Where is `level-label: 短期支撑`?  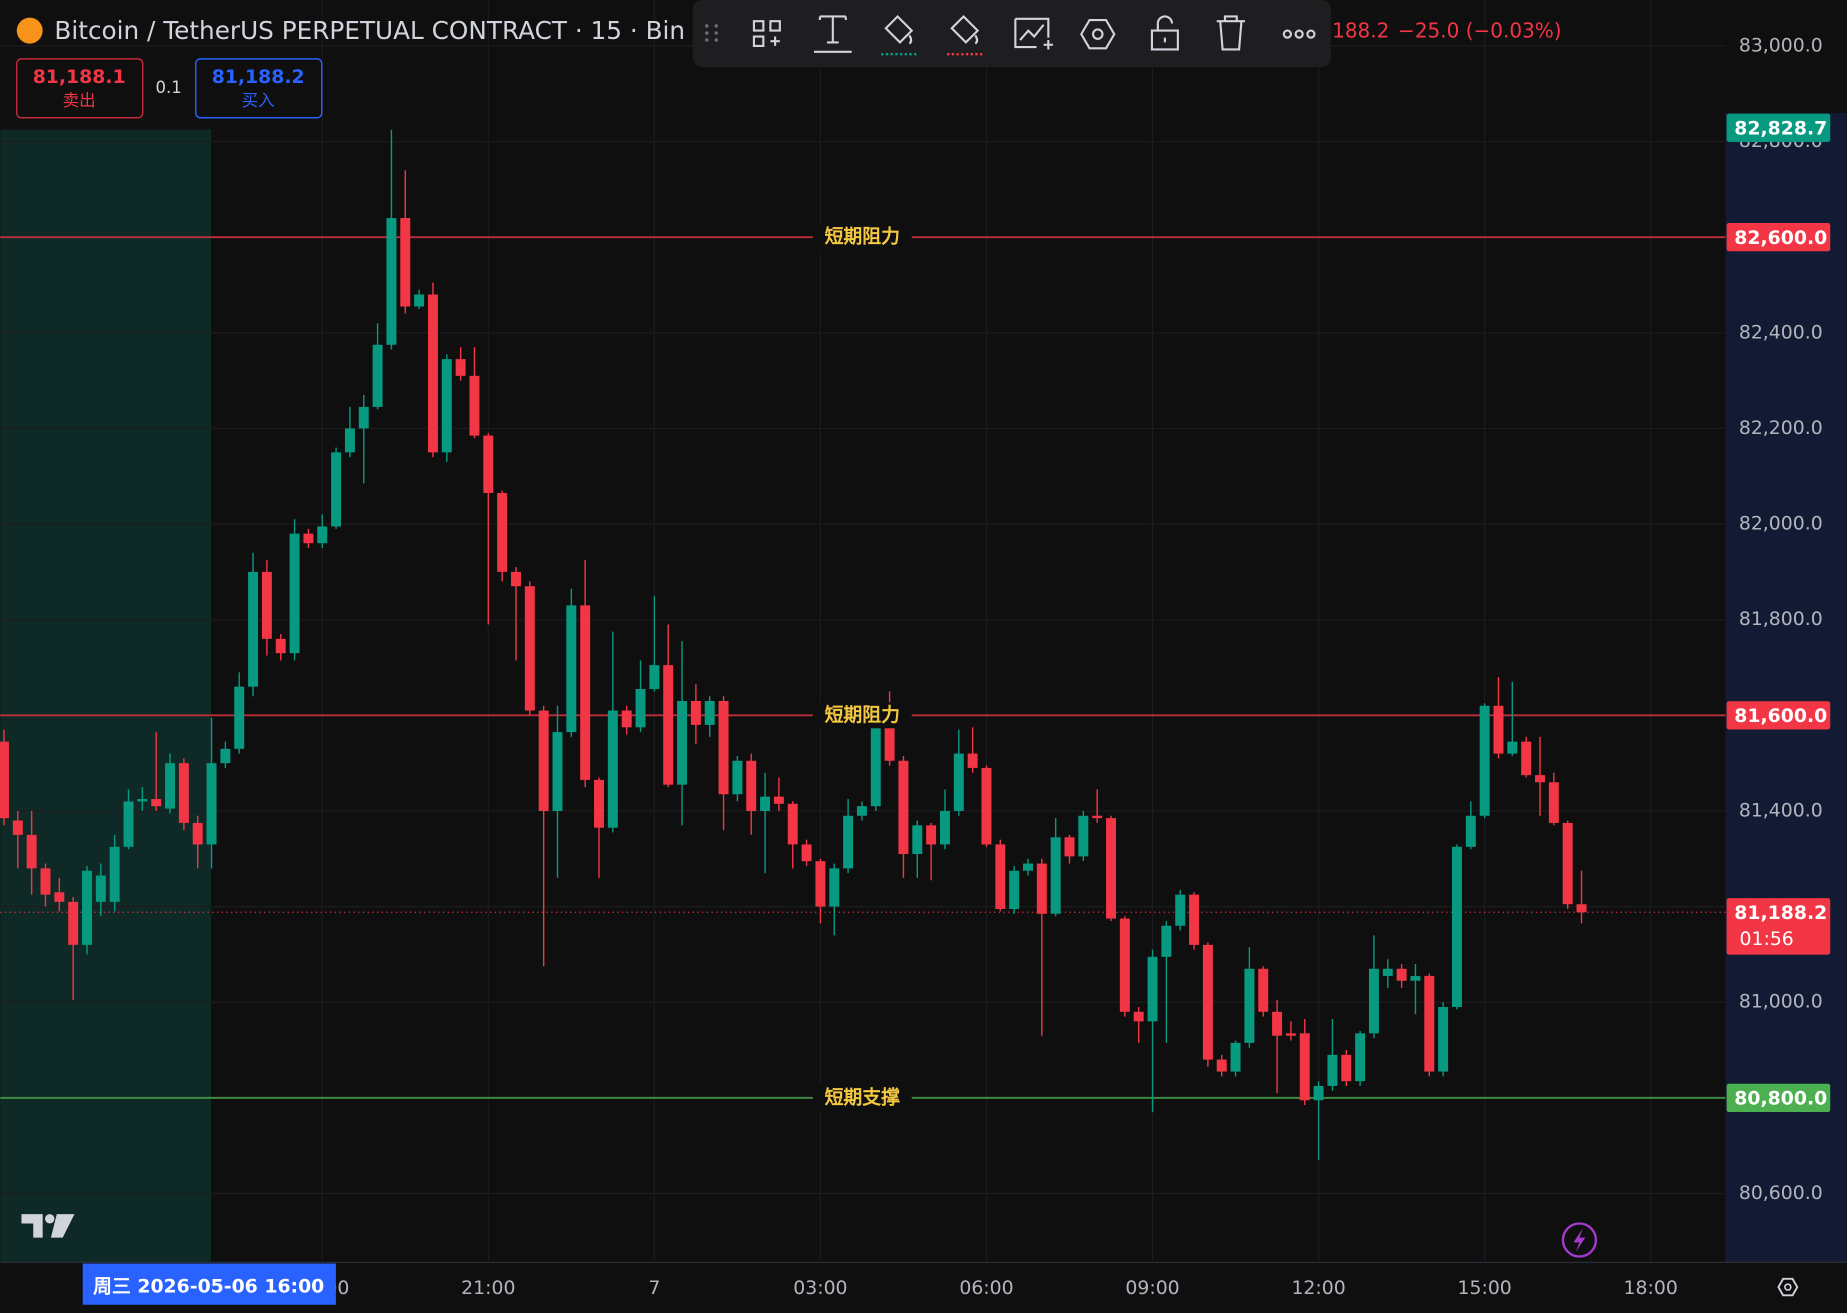 level-label: 短期支撑 is located at coordinates (862, 1096).